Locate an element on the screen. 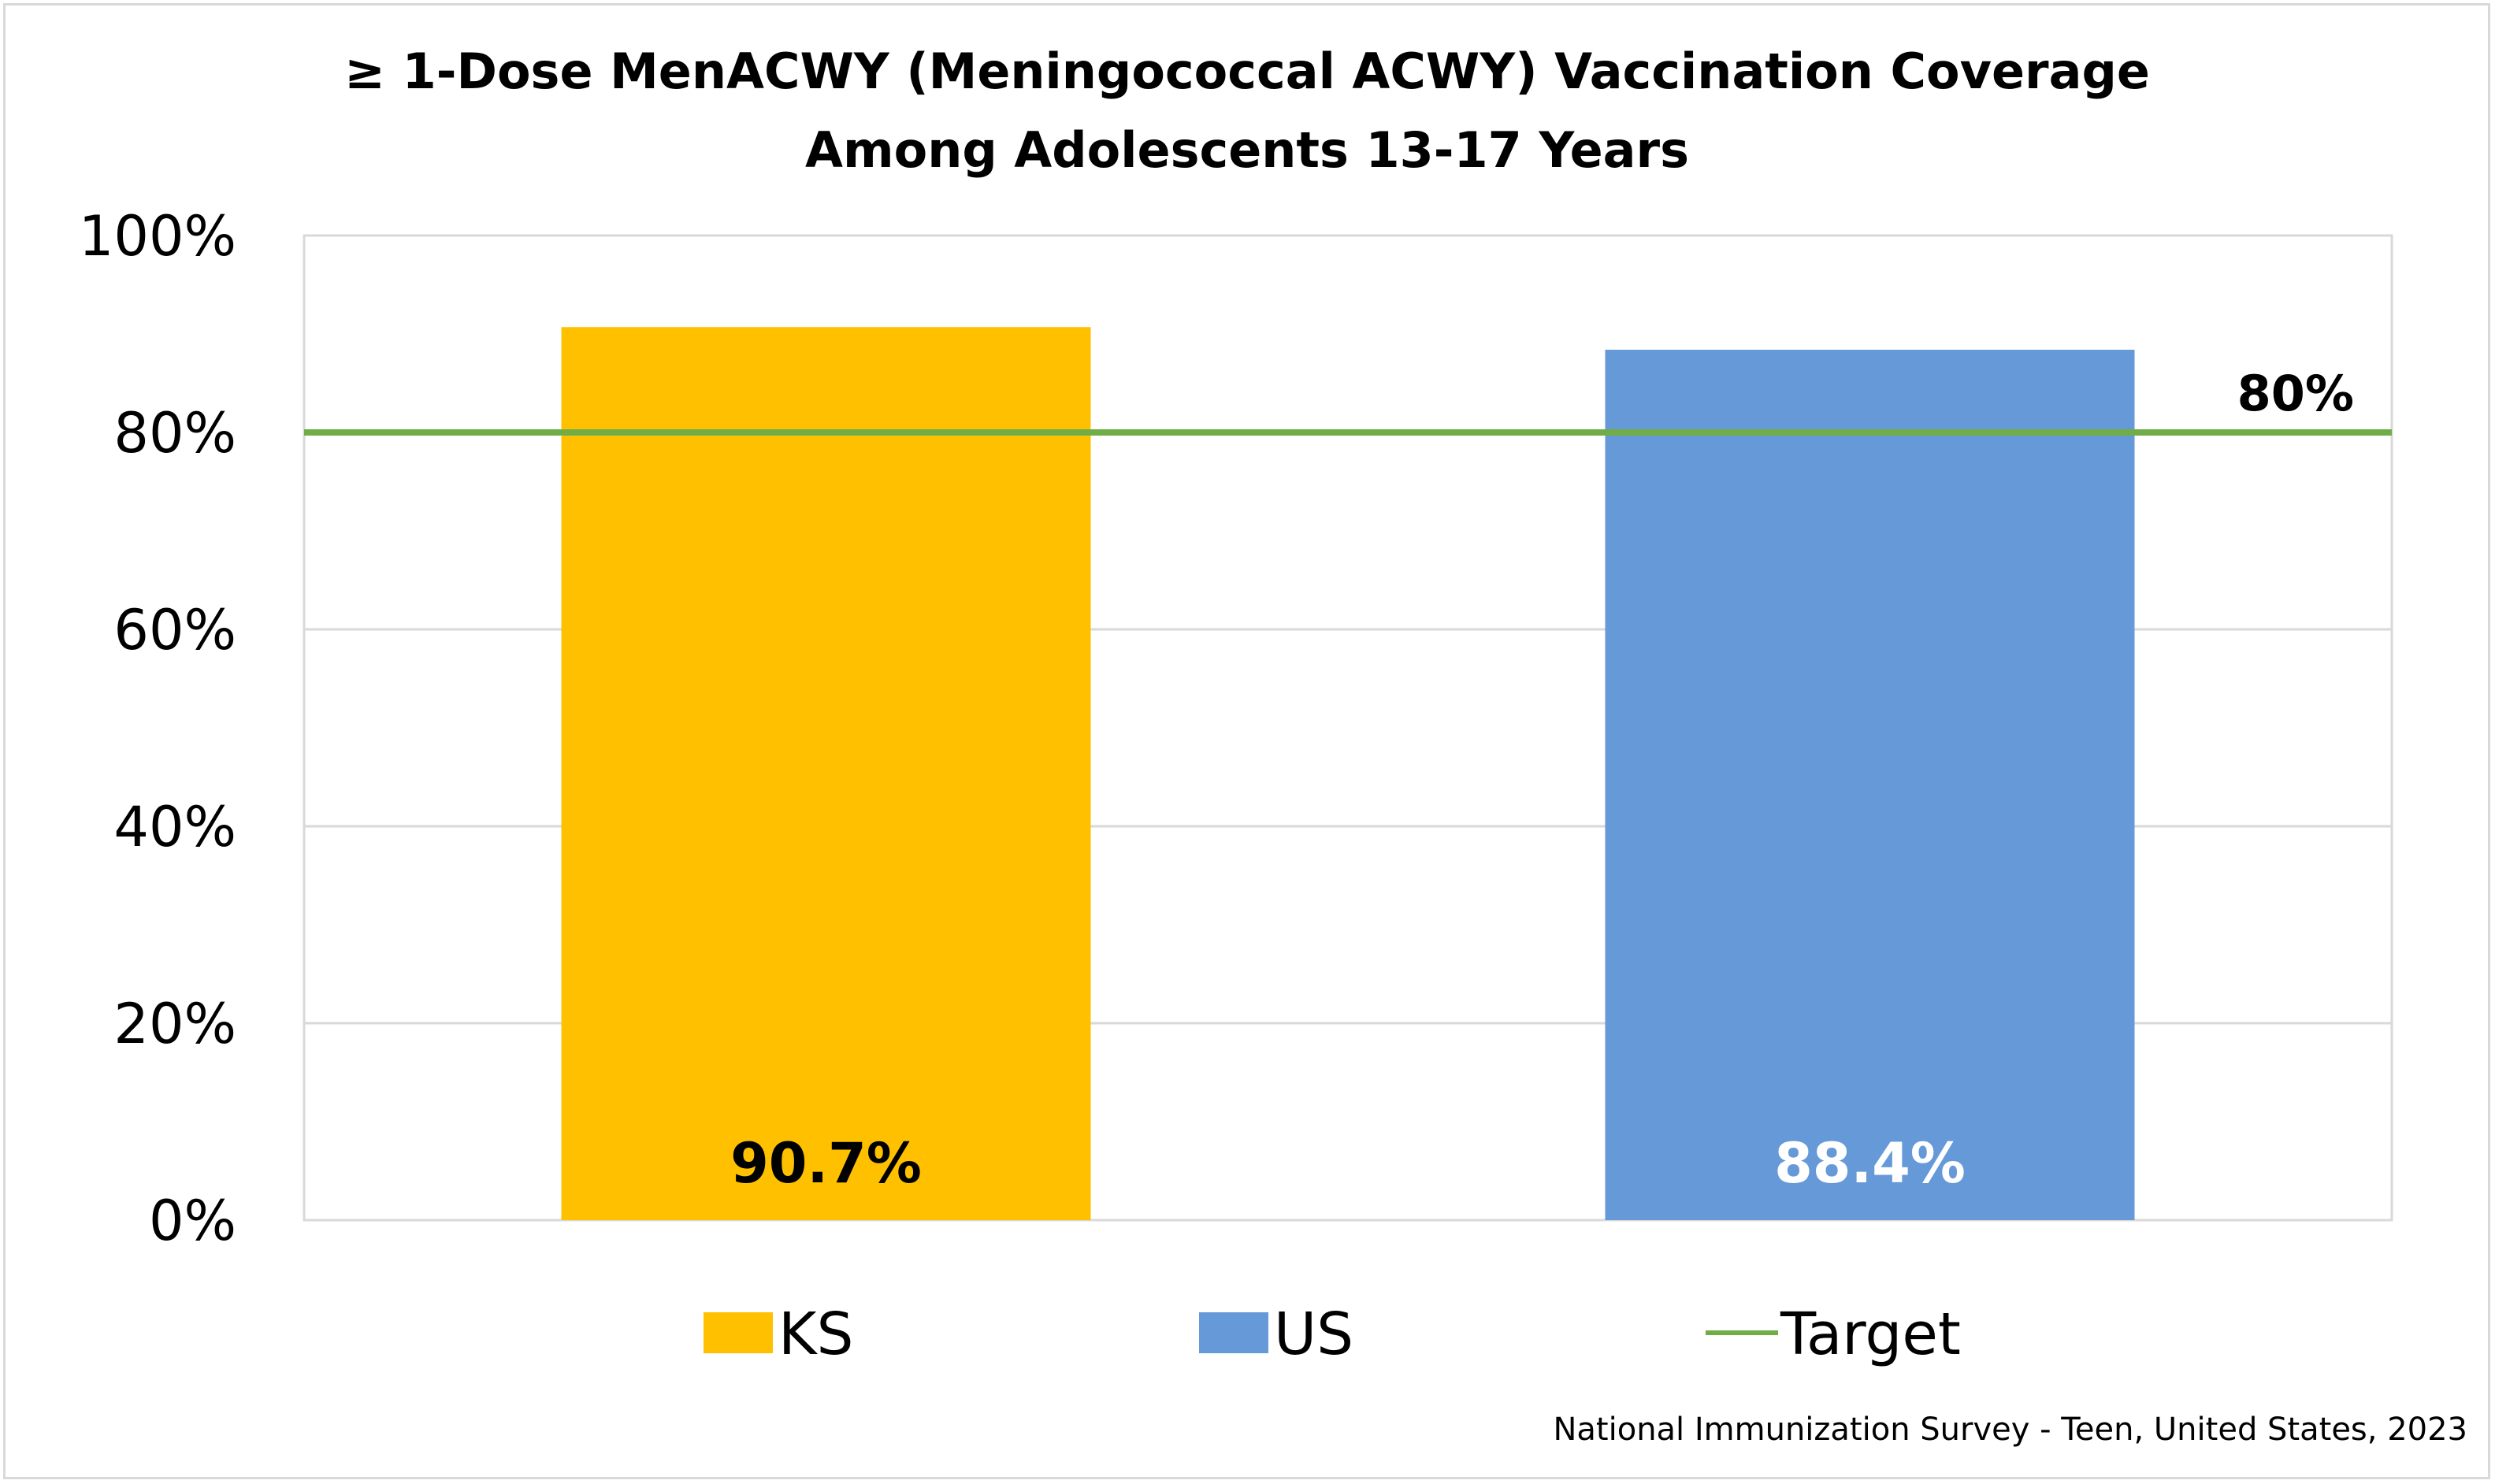 The image size is (2495, 1484). y-tick-label: 80% is located at coordinates (175, 433).